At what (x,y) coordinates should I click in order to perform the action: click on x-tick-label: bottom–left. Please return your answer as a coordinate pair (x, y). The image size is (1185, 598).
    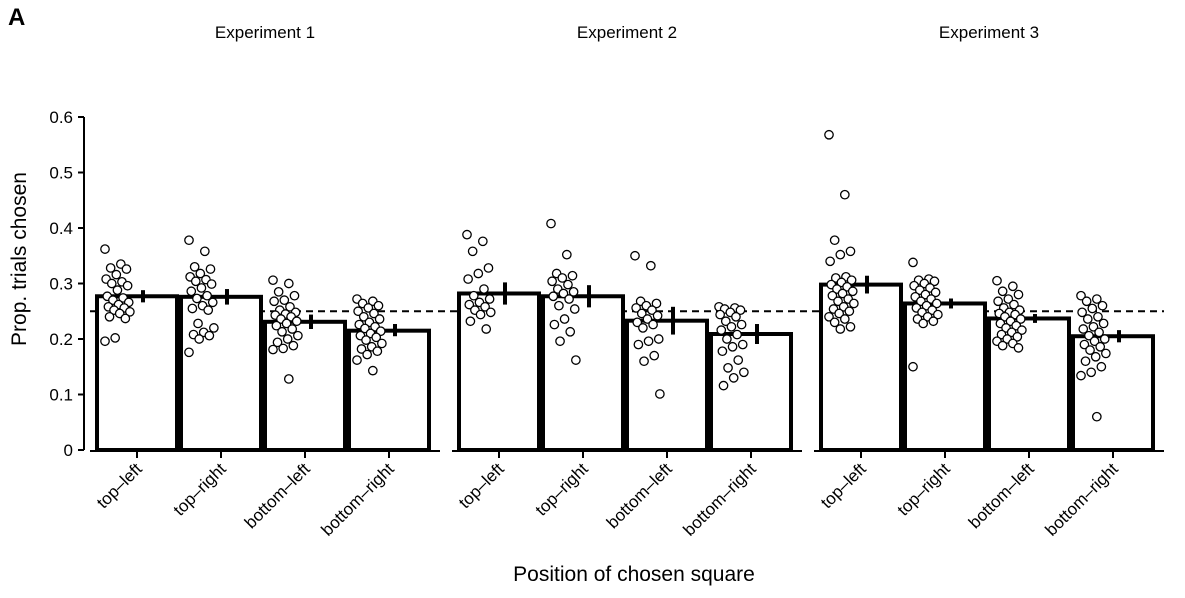
    Looking at the image, I should click on (639, 495).